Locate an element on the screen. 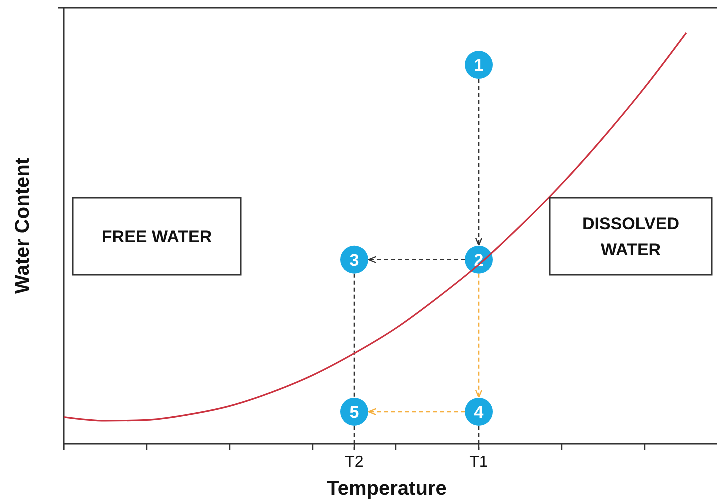 This screenshot has height=499, width=717. annotation: 5 is located at coordinates (355, 412).